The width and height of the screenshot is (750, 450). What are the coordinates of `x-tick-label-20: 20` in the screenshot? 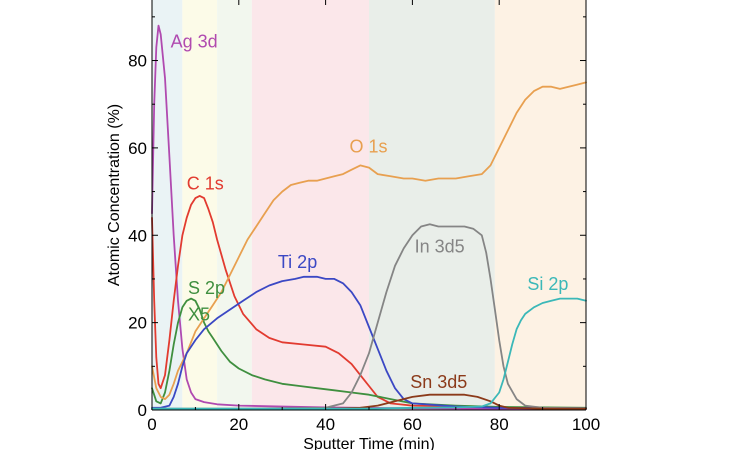 It's located at (238, 424).